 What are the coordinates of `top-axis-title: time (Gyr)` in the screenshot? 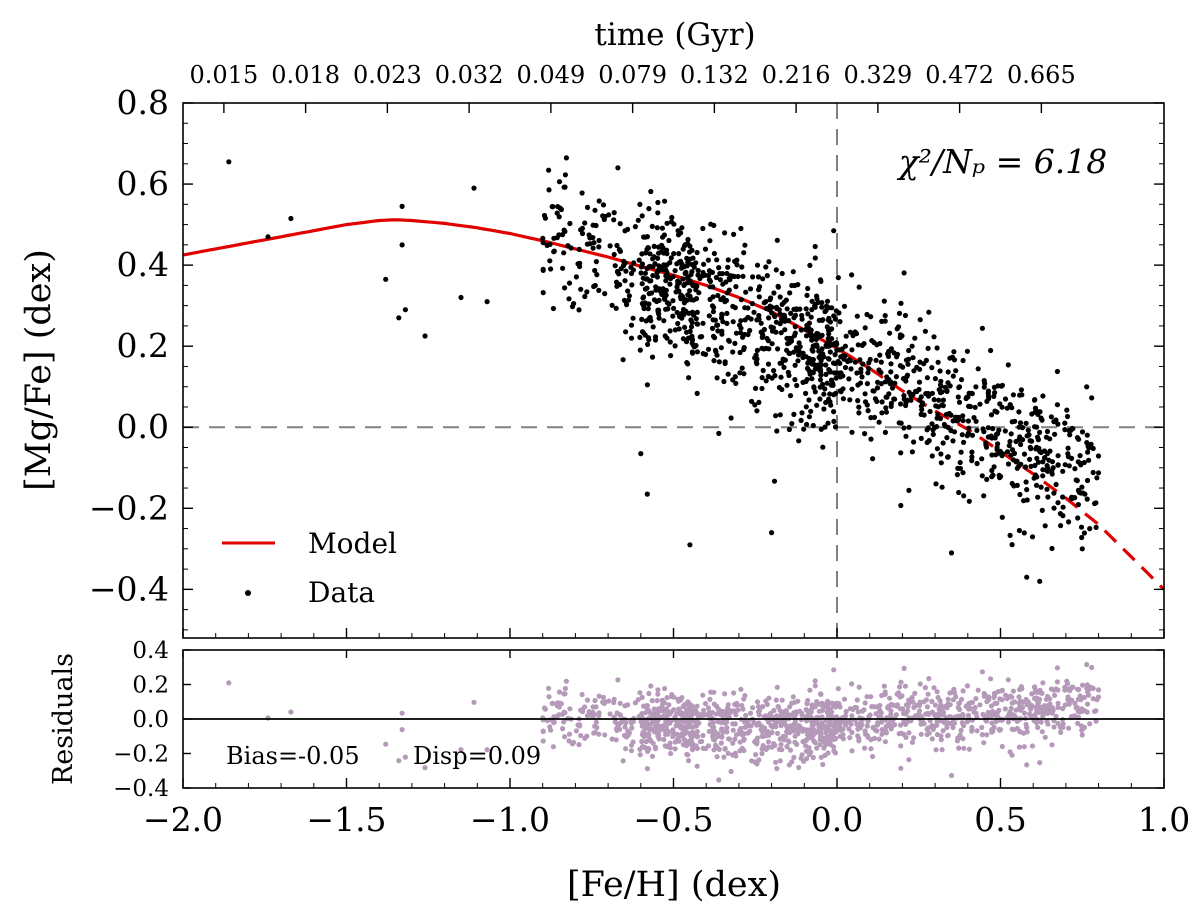 It's located at (674, 35).